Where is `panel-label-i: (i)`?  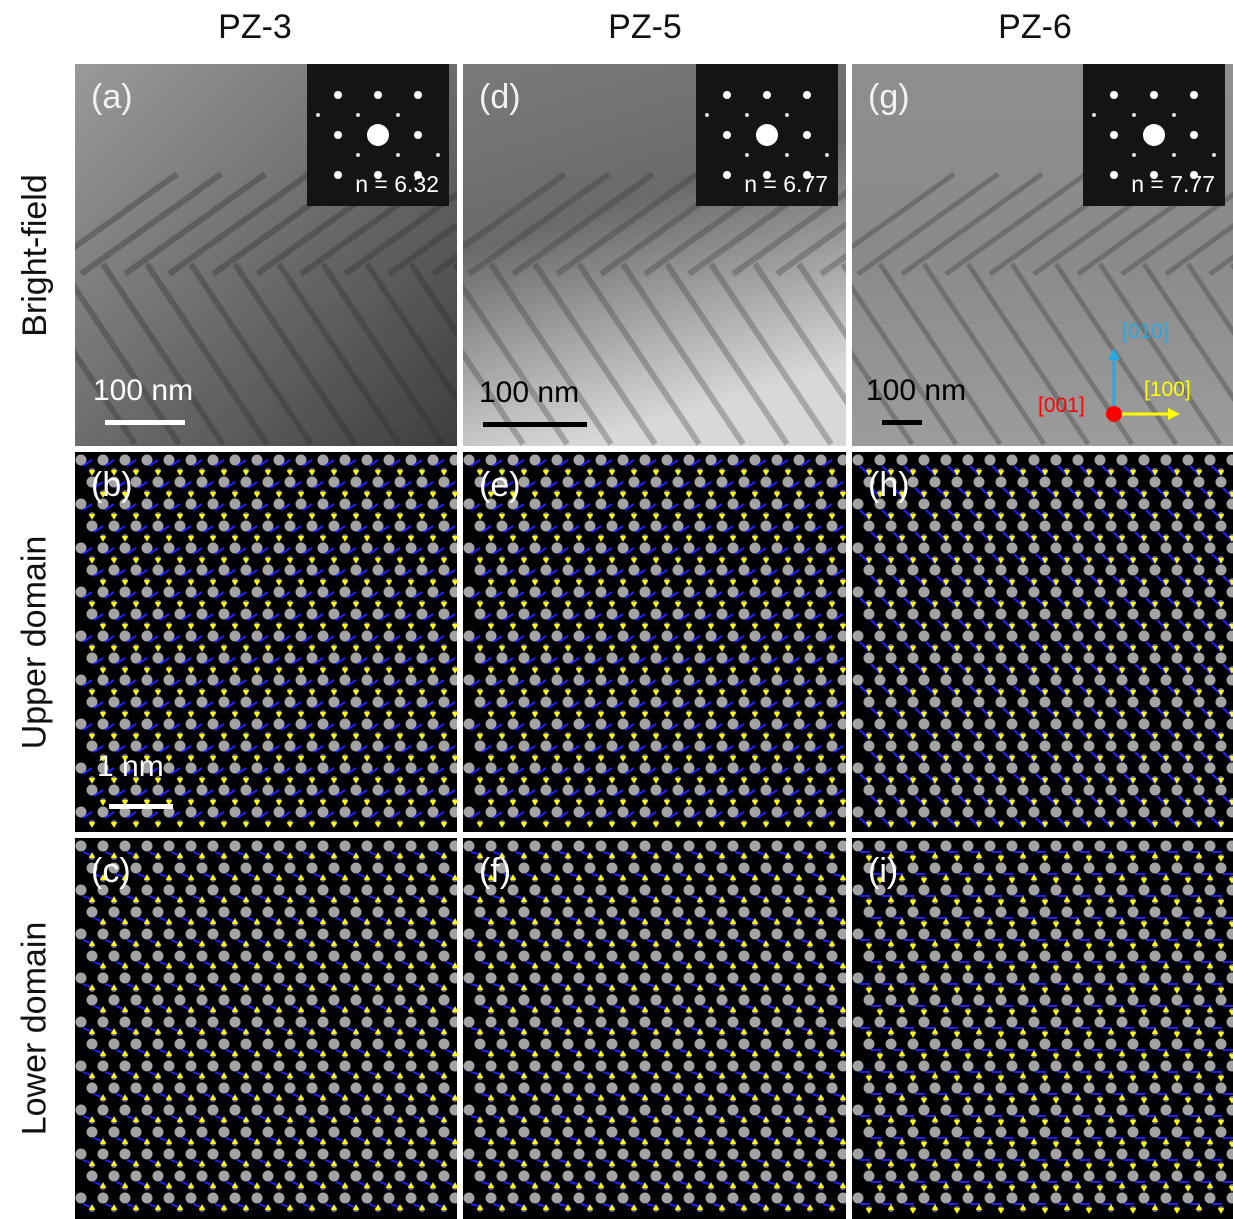
panel-label-i: (i) is located at coordinates (883, 871).